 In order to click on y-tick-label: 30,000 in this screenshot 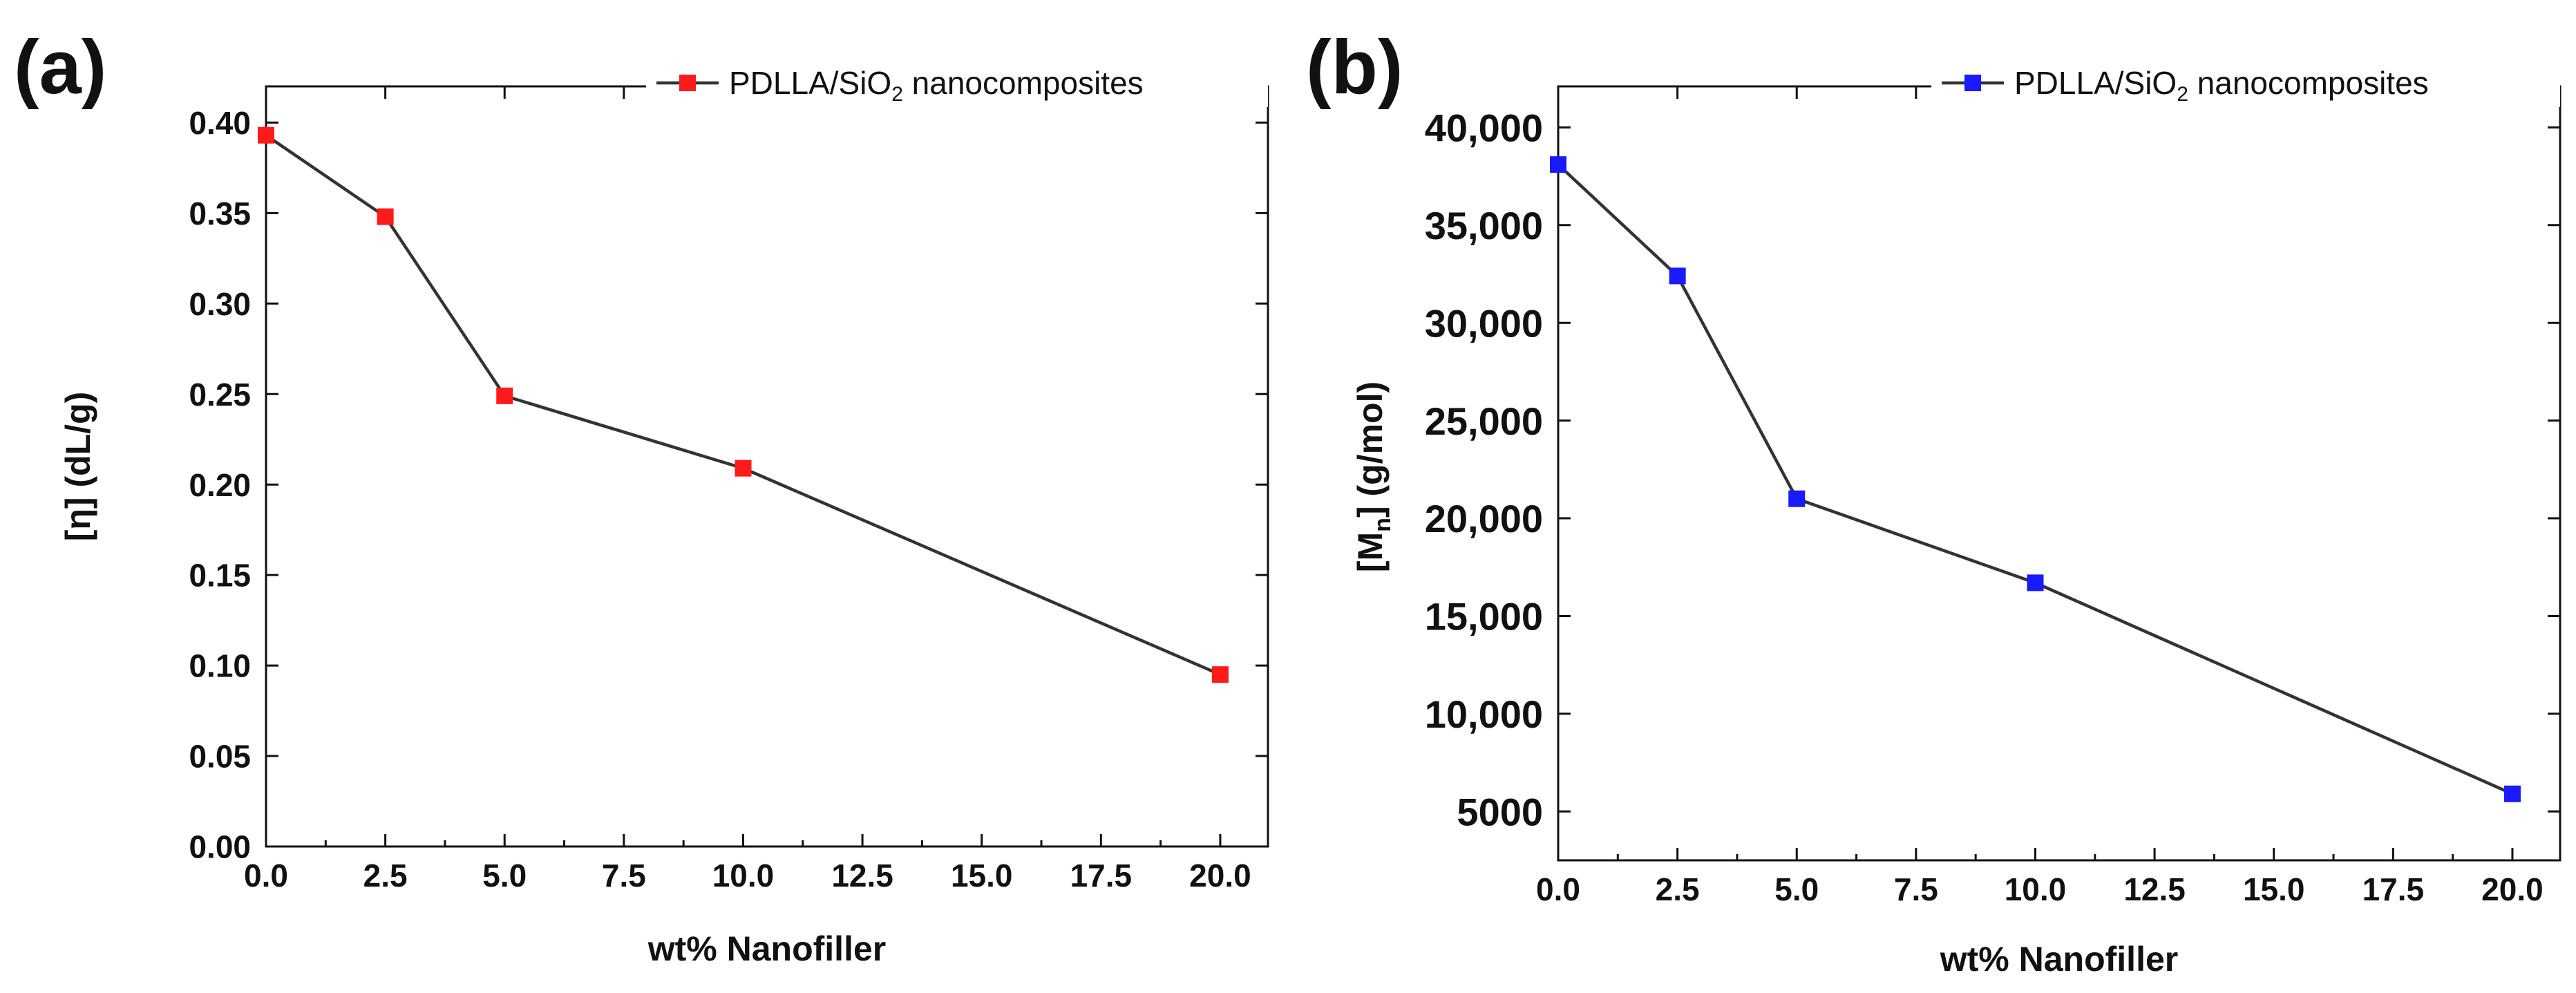, I will do `click(1484, 323)`.